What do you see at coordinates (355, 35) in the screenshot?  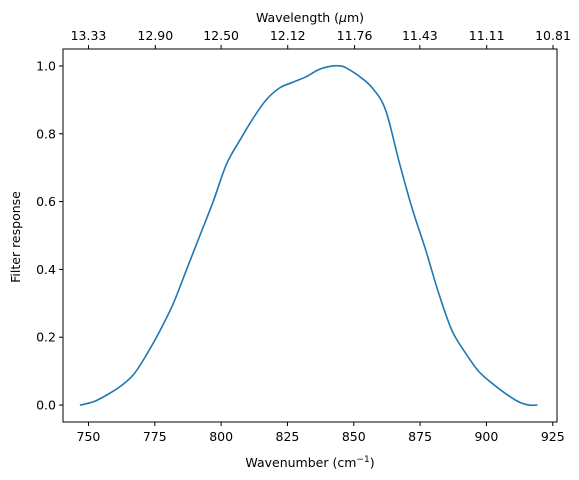 I see `top-x-tick-label: 11.76` at bounding box center [355, 35].